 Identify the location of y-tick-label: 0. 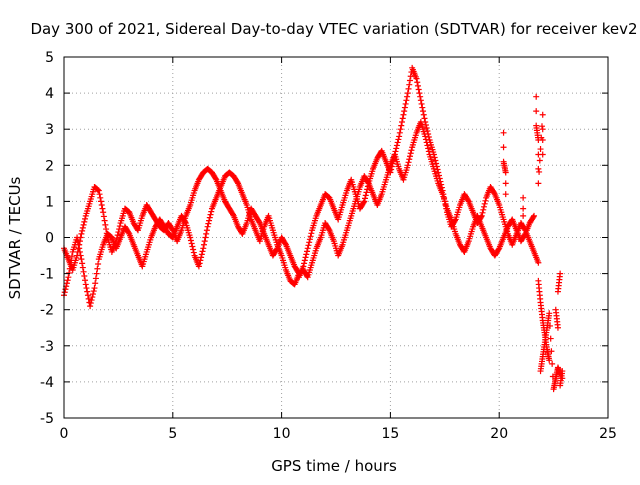
(49, 239).